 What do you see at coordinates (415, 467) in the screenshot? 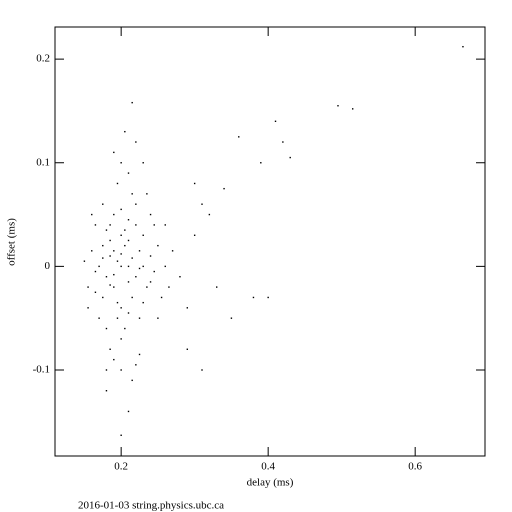
I see `x-tick-label: 0.6` at bounding box center [415, 467].